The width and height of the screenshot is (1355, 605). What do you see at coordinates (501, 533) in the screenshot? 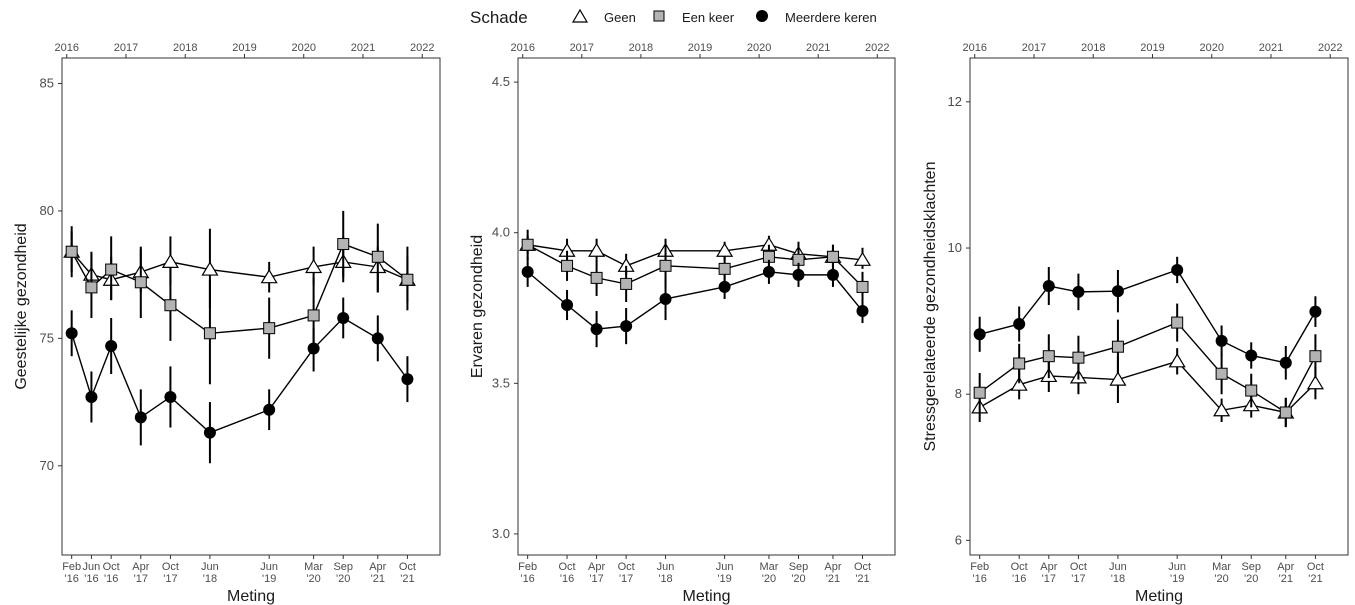
I see `y-tick-label: 3.0` at bounding box center [501, 533].